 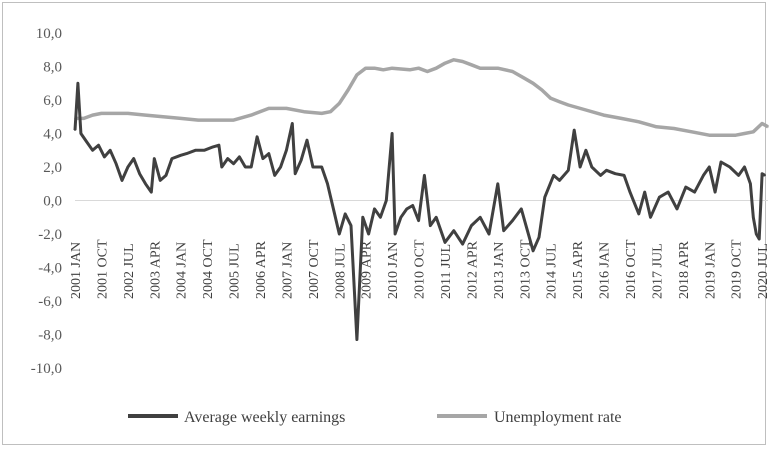 What do you see at coordinates (631, 269) in the screenshot?
I see `x-tick-label: 2016 OCT` at bounding box center [631, 269].